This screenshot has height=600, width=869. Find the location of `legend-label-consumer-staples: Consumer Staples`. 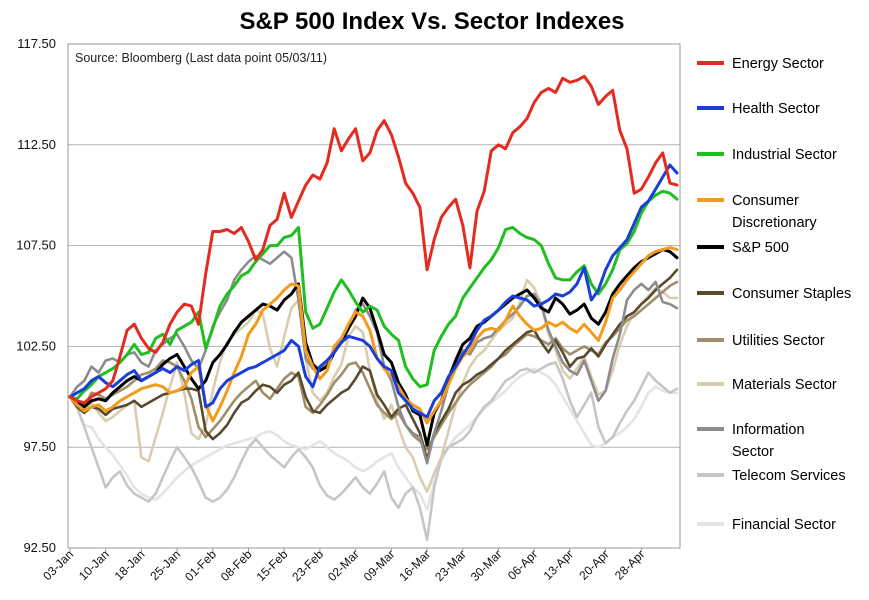

legend-label-consumer-staples: Consumer Staples is located at coordinates (791, 294).